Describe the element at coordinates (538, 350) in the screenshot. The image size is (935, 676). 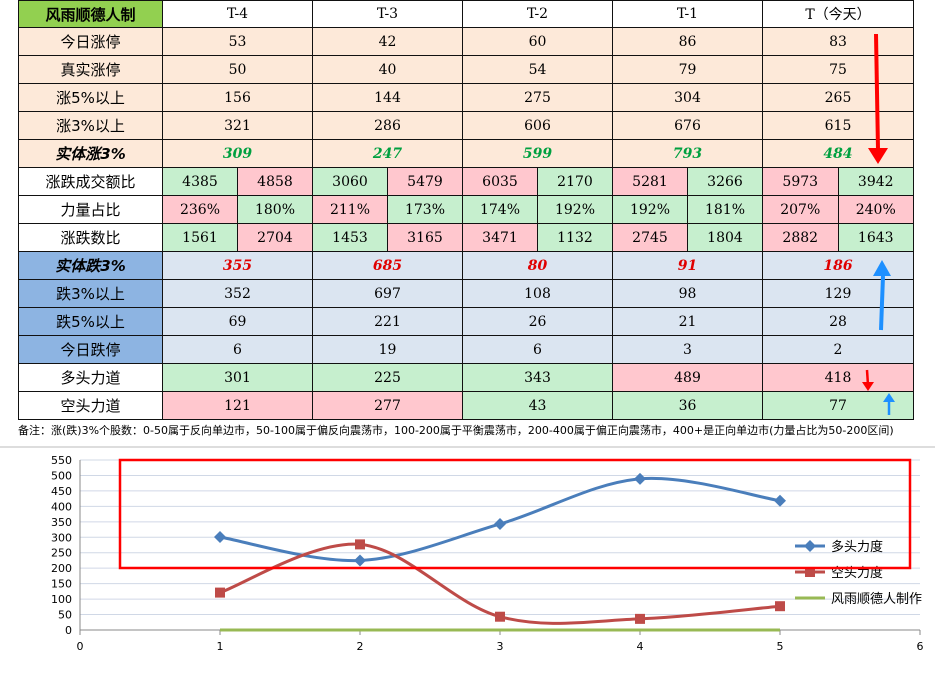
I see `table-cell: 6` at that location.